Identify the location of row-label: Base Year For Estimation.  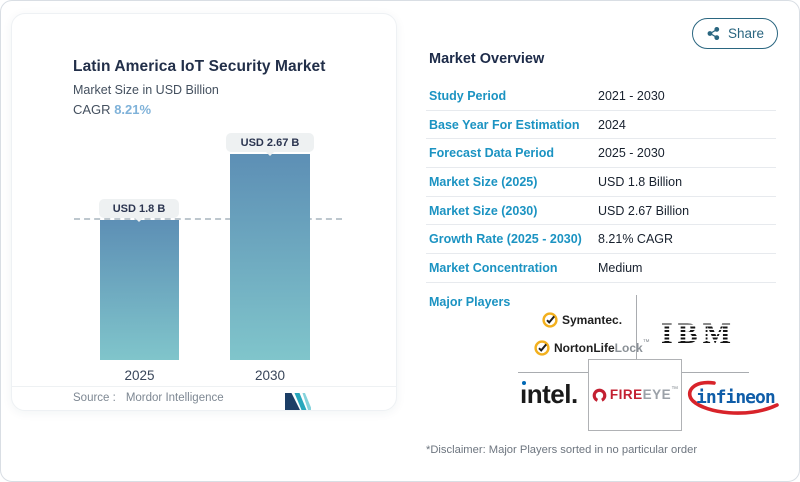
(504, 124).